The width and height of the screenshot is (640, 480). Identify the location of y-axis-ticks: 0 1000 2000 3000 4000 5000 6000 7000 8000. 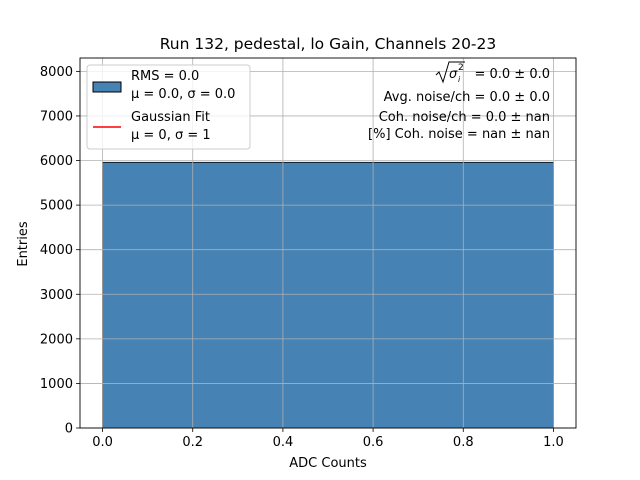
(60, 251).